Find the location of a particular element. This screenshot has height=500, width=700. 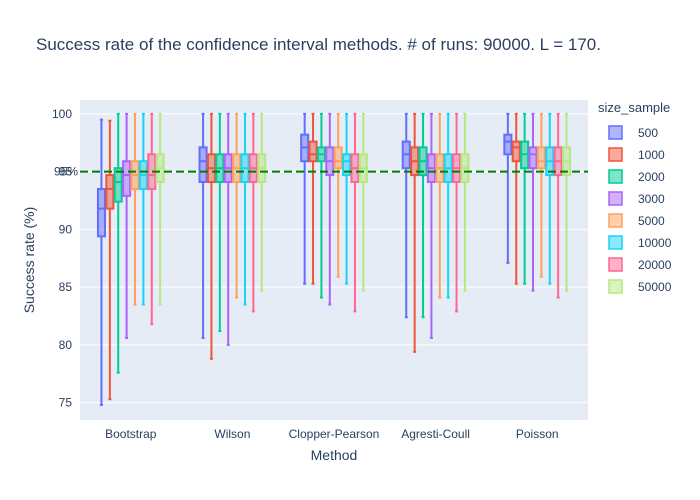

legend-title: size_sample is located at coordinates (634, 107).